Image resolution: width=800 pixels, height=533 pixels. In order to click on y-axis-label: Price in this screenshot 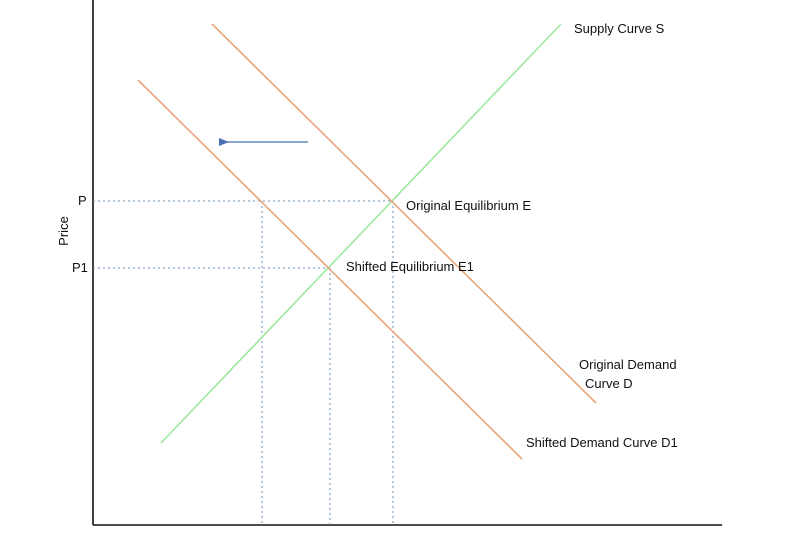, I will do `click(63, 231)`.